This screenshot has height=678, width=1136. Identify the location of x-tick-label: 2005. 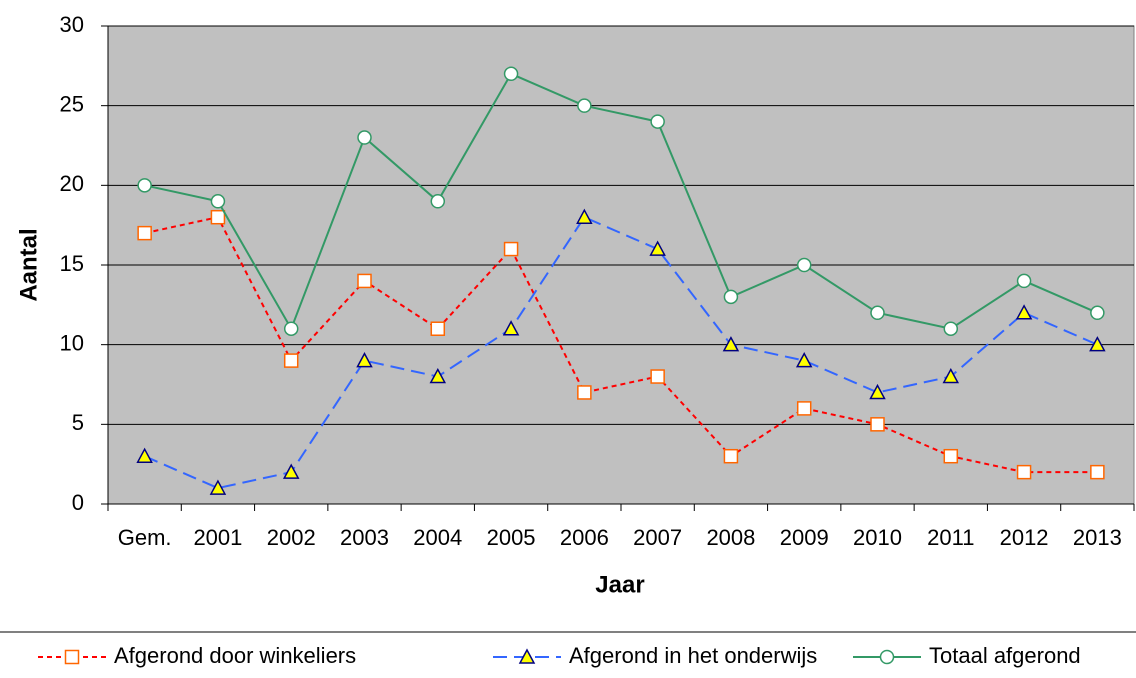
(511, 537).